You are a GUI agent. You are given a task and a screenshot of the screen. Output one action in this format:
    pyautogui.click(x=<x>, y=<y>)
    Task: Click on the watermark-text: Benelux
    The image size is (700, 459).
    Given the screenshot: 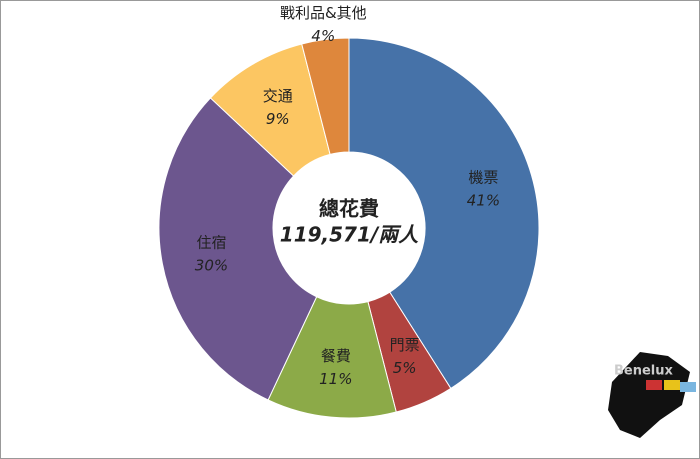 What is the action you would take?
    pyautogui.click(x=644, y=371)
    